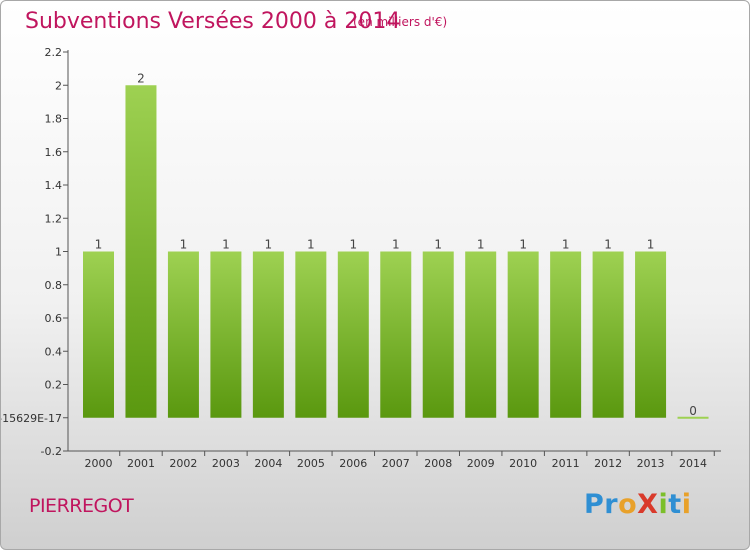 The image size is (750, 550). What do you see at coordinates (311, 463) in the screenshot?
I see `x-tick-label: 2005` at bounding box center [311, 463].